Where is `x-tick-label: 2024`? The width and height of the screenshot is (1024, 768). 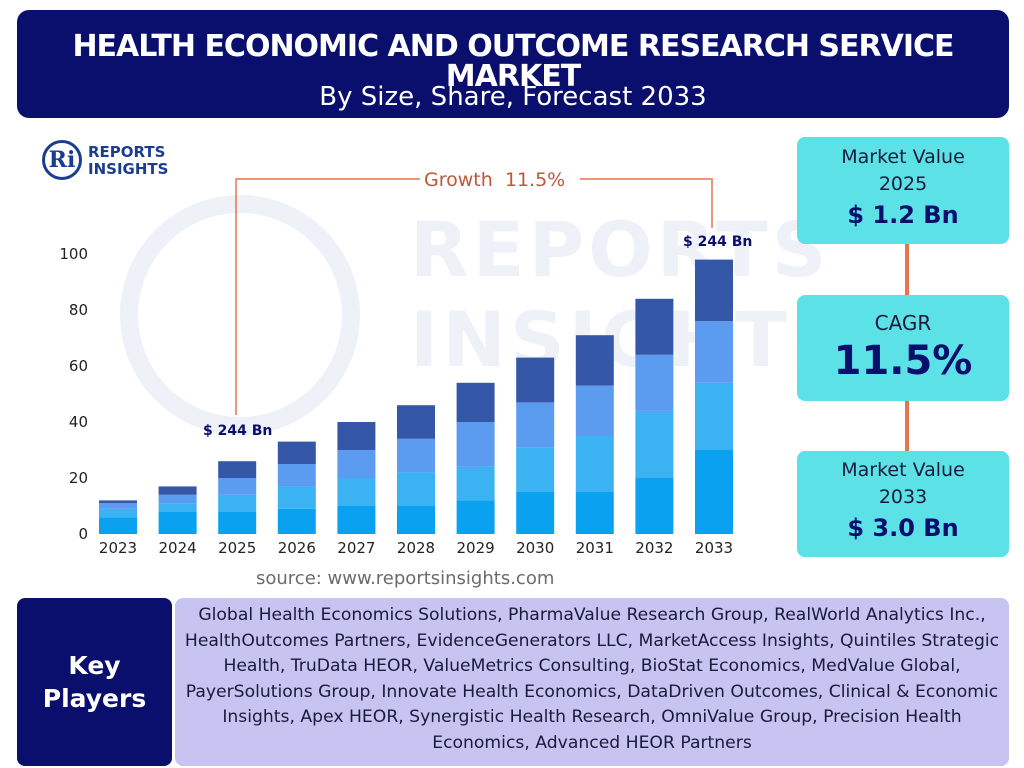 x-tick-label: 2024 is located at coordinates (178, 548).